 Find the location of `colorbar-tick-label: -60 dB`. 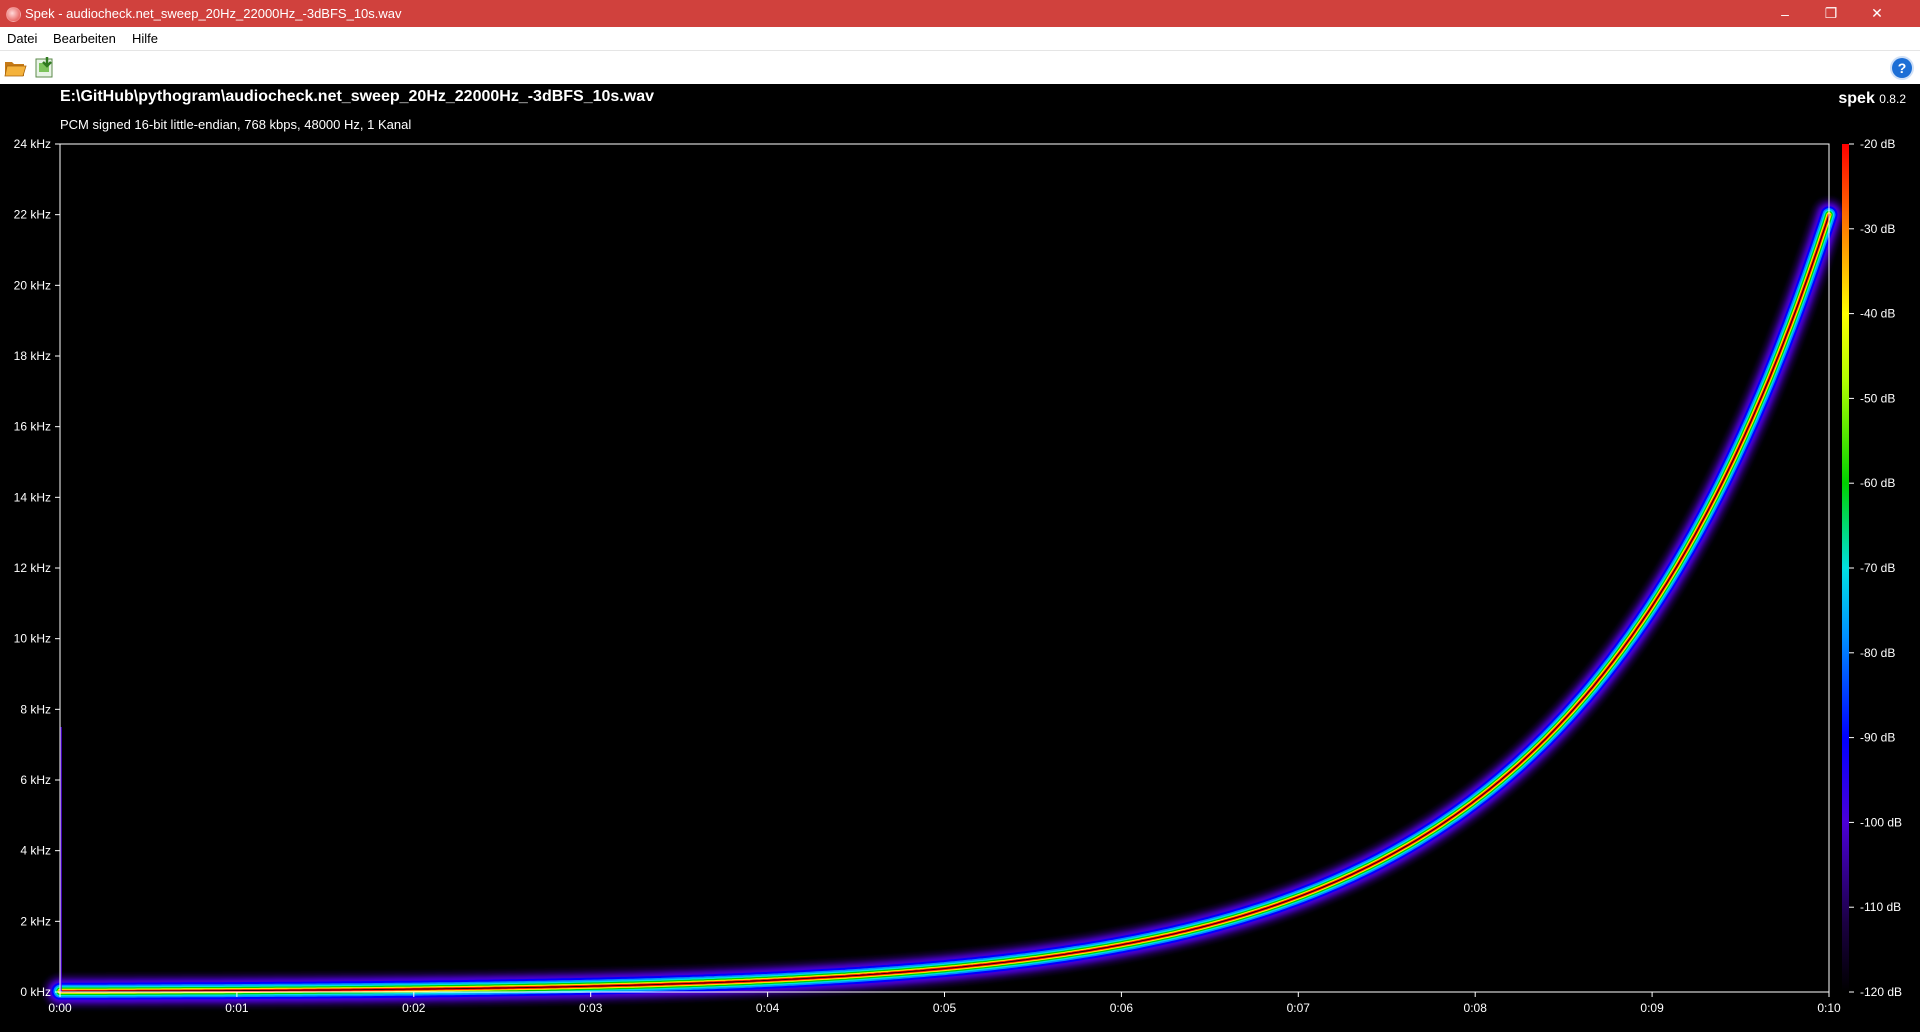

colorbar-tick-label: -60 dB is located at coordinates (1877, 483).